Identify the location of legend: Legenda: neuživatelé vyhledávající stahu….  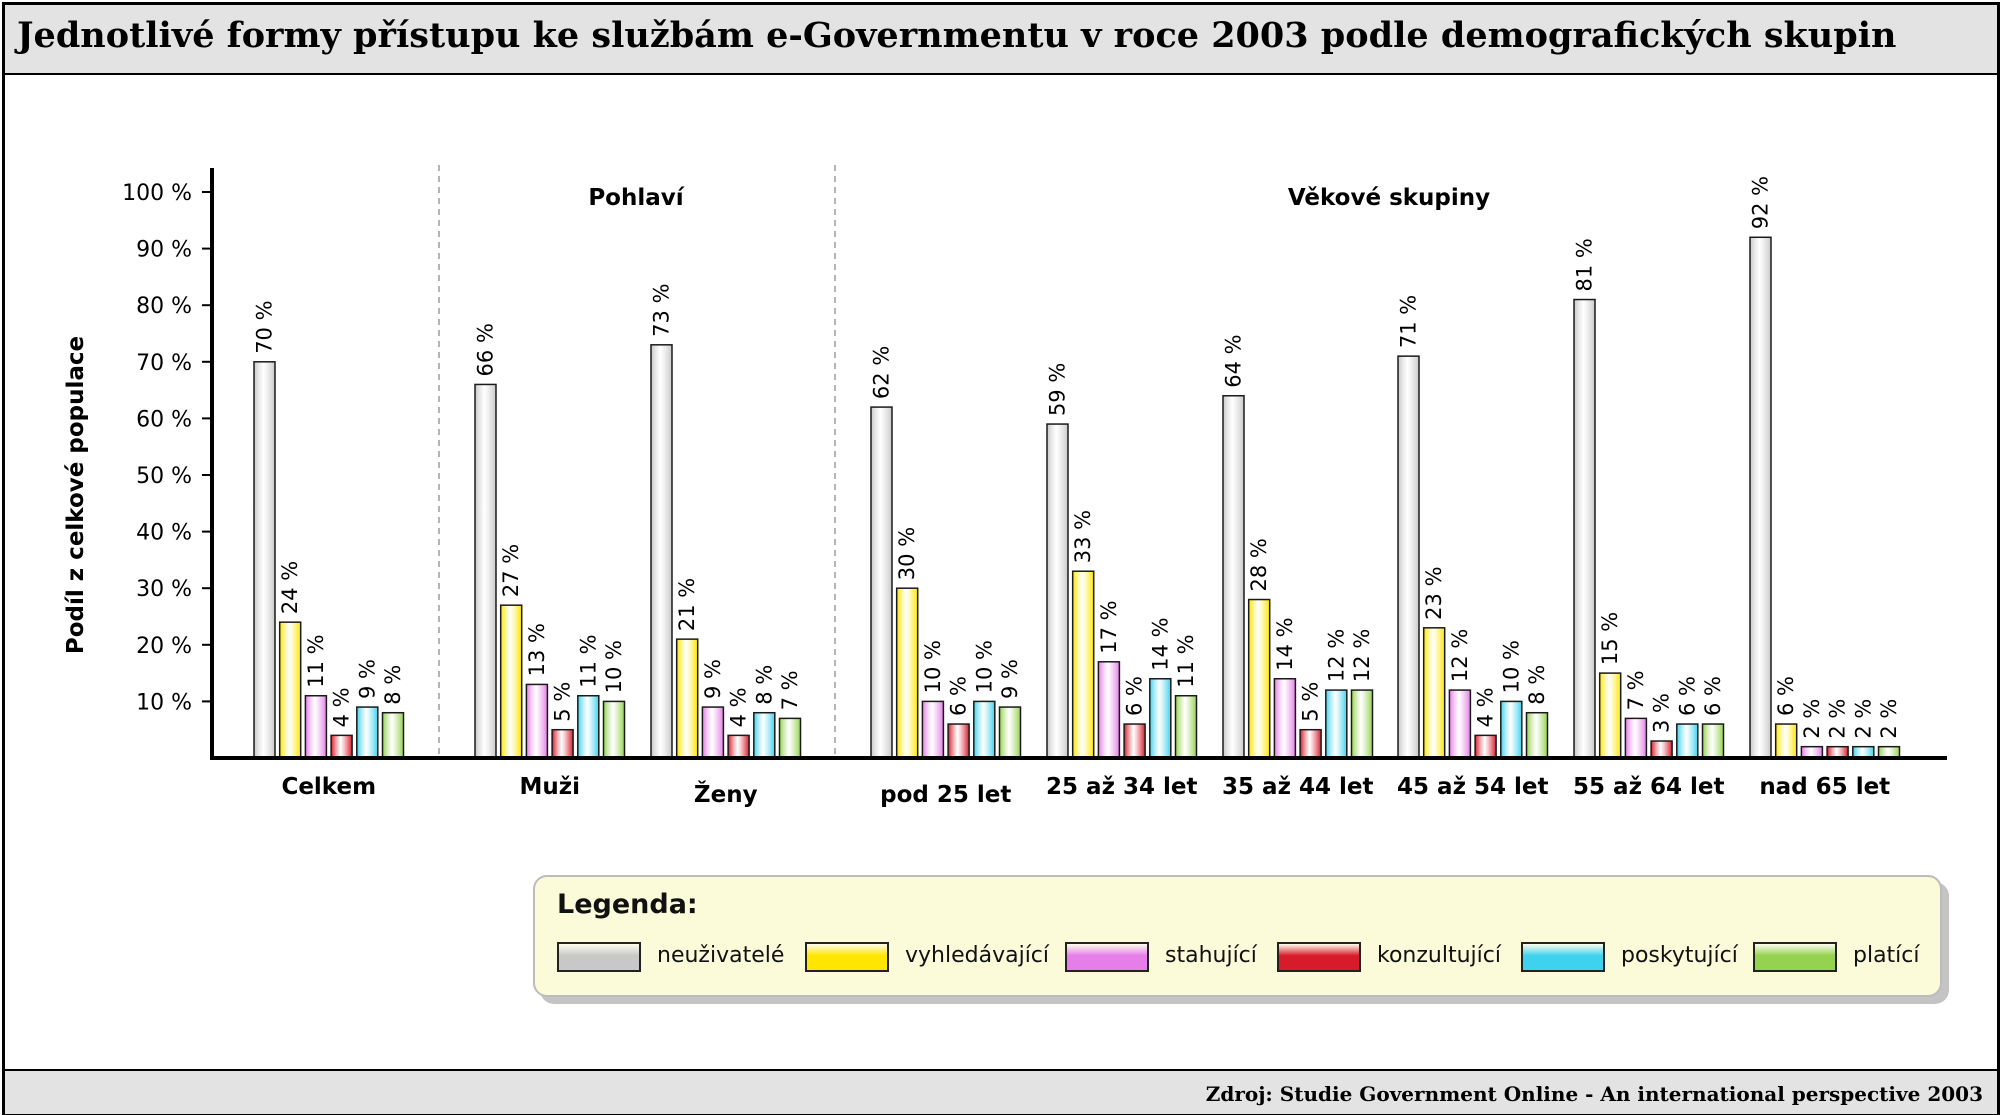
(1237, 936).